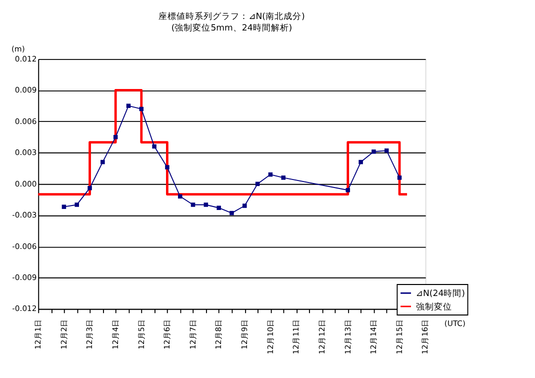  What do you see at coordinates (24, 215) in the screenshot?
I see `y-tick-label: -0.003` at bounding box center [24, 215].